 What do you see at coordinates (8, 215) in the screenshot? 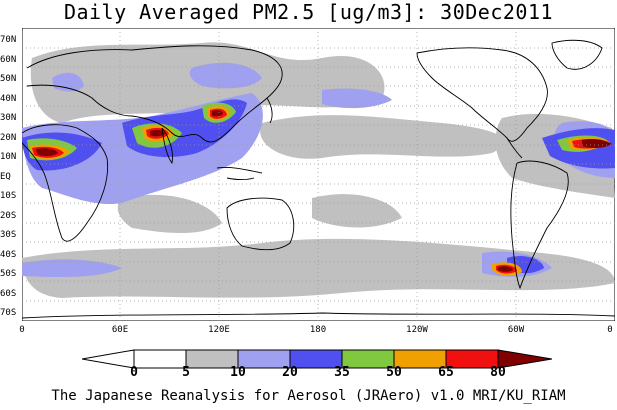
I see `lat-label: 20S` at bounding box center [8, 215].